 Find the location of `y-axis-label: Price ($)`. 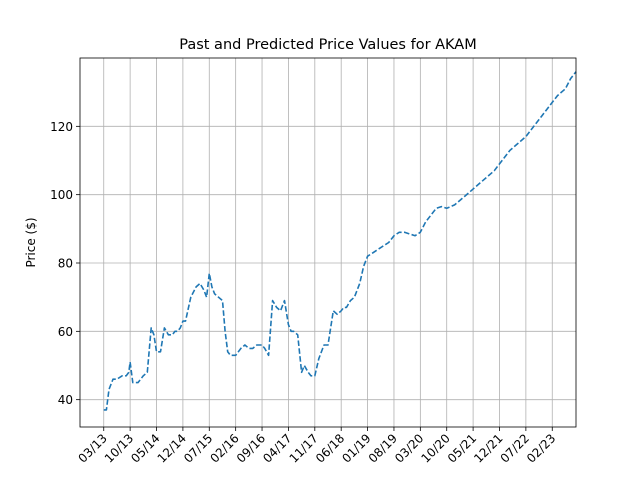

y-axis-label: Price ($) is located at coordinates (31, 242).